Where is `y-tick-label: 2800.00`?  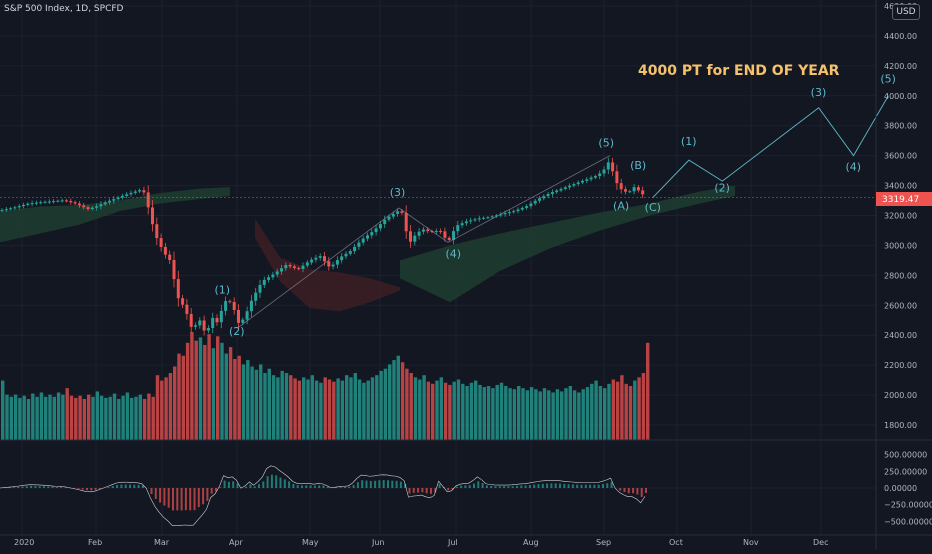 y-tick-label: 2800.00 is located at coordinates (900, 275).